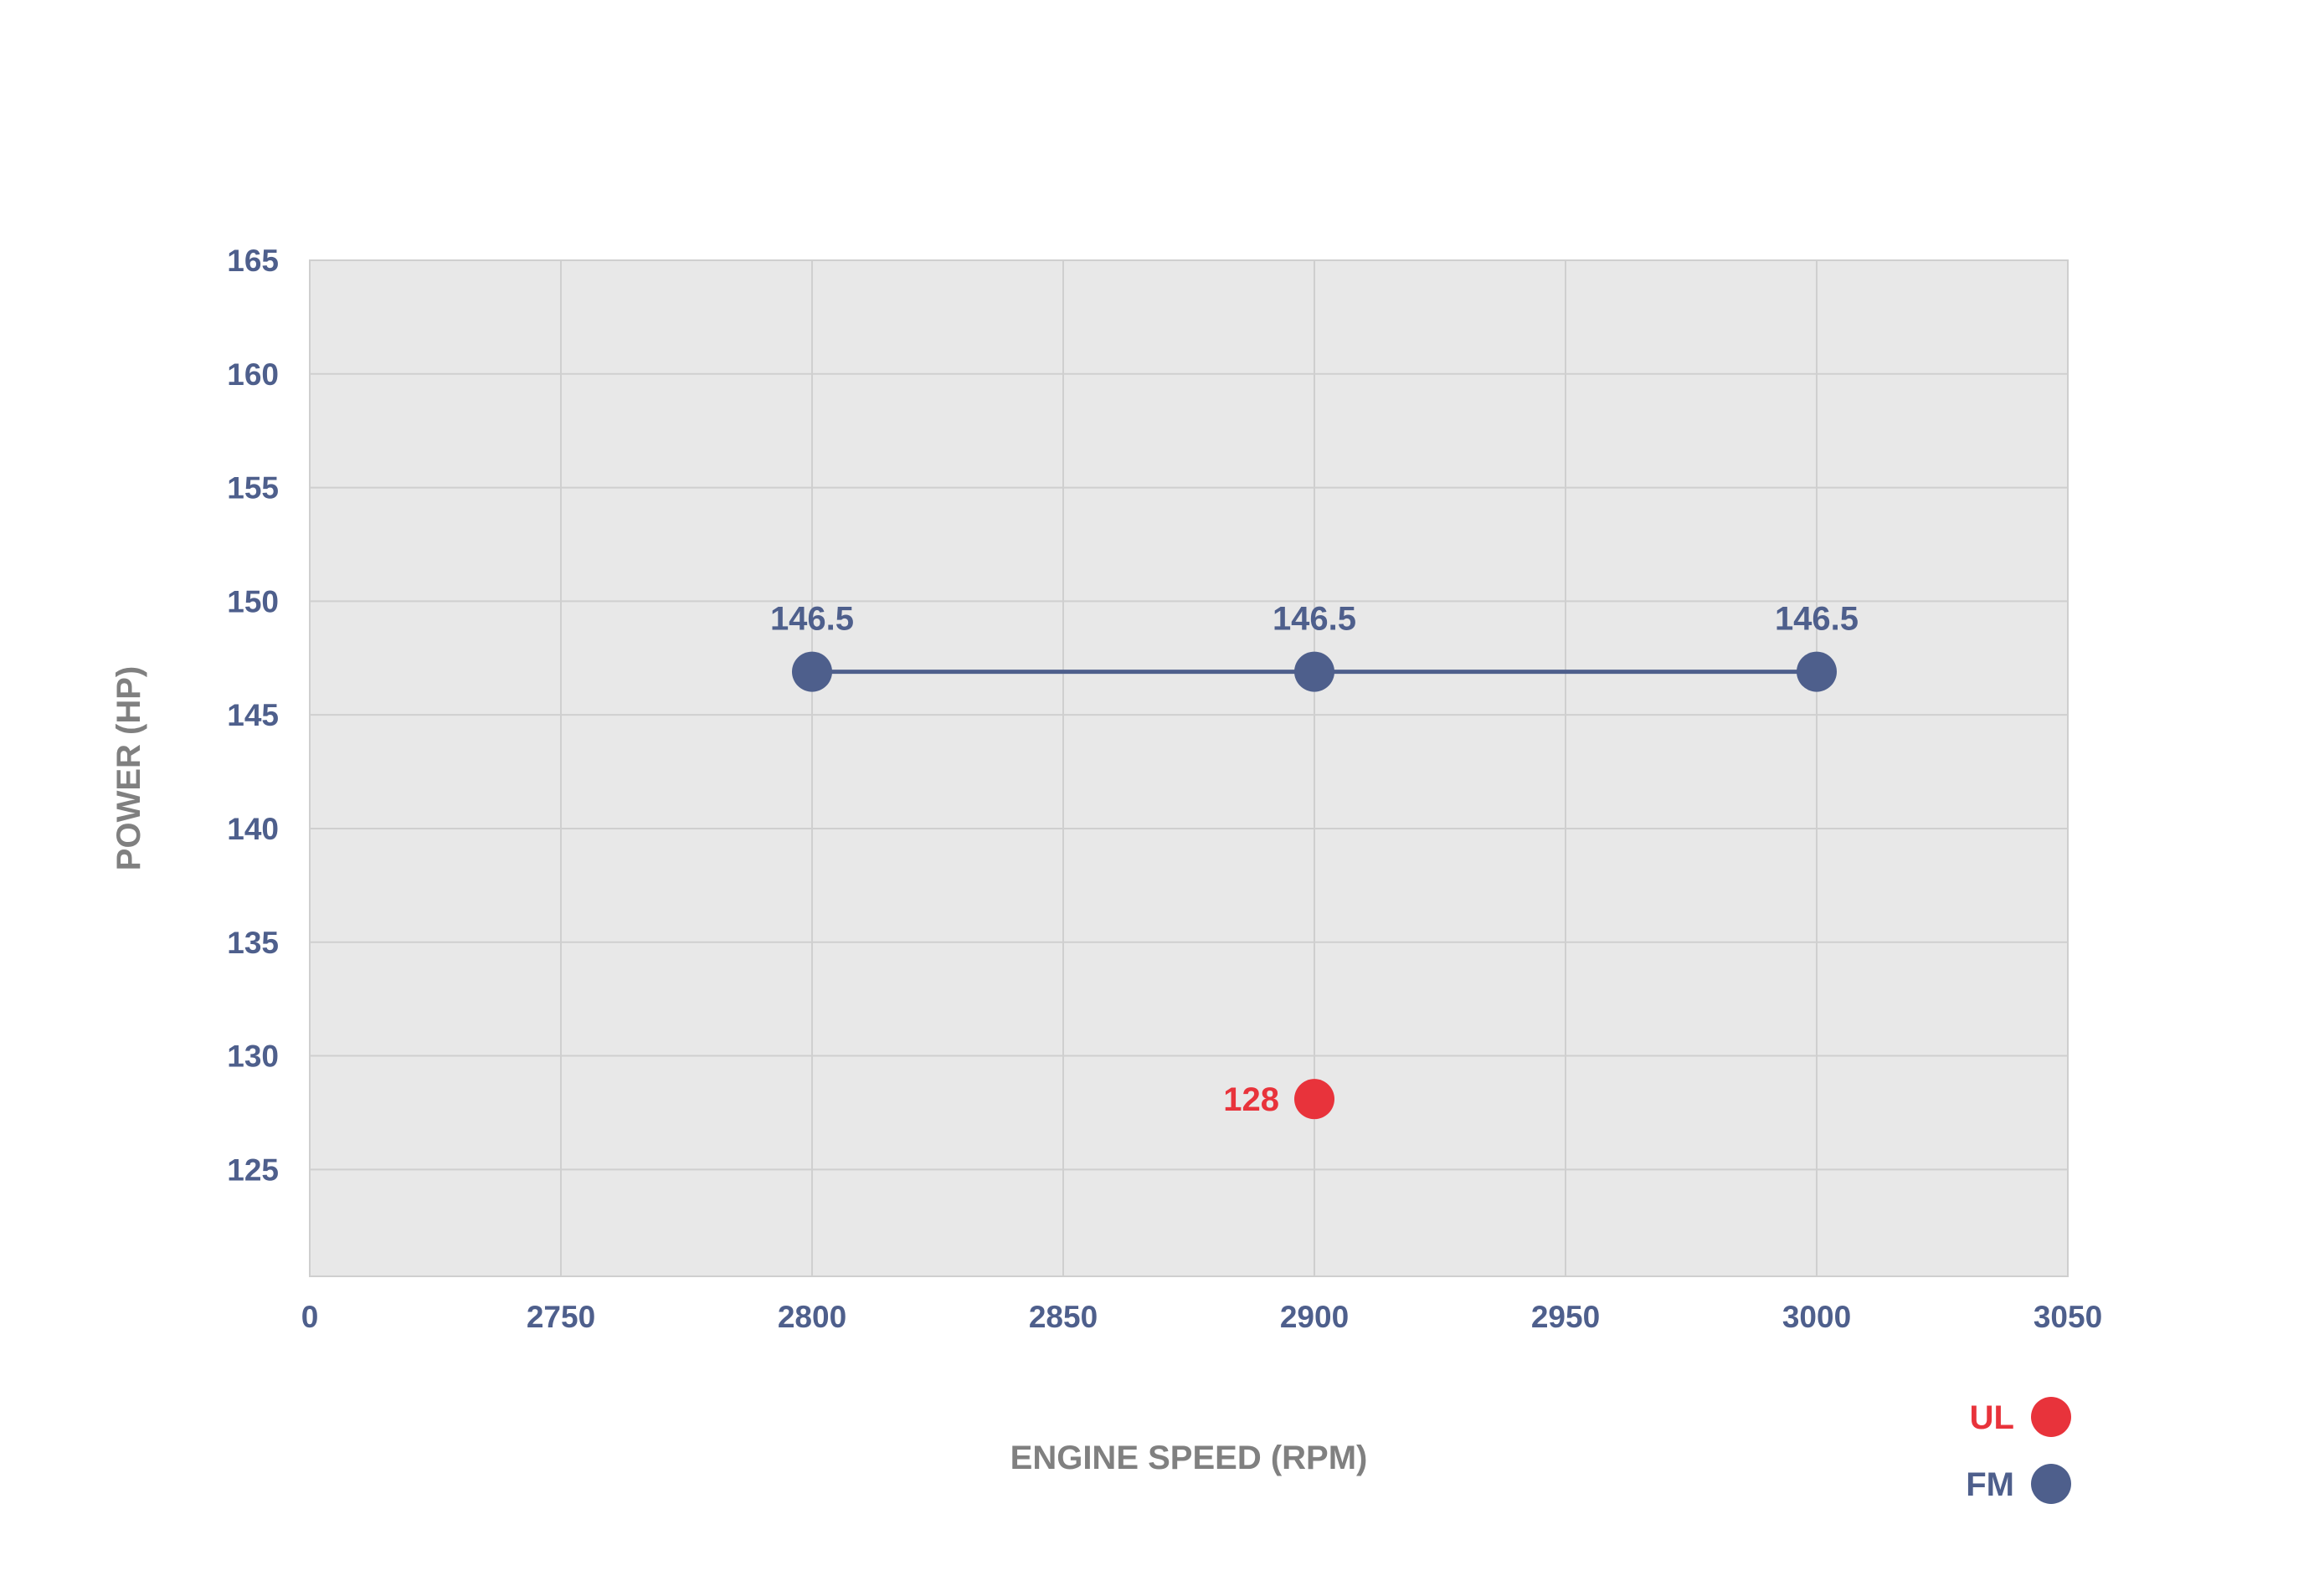  I want to click on y-tick-label: 130, so click(253, 1056).